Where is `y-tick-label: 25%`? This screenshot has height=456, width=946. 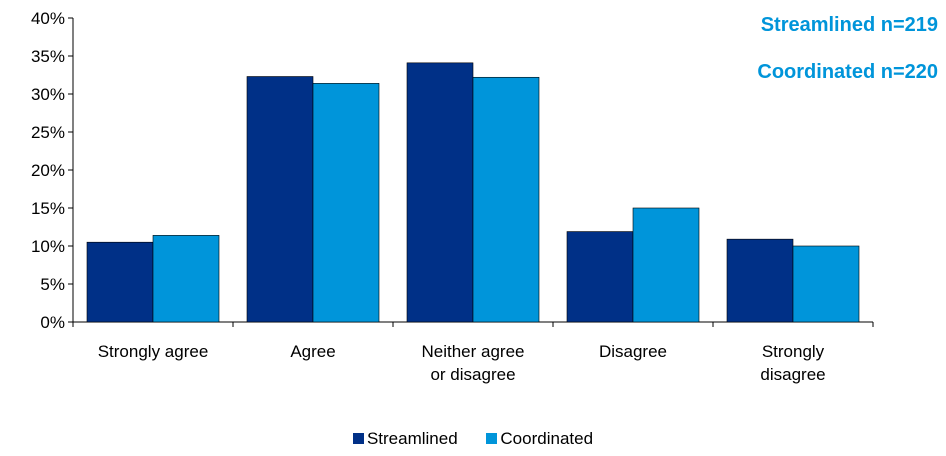
y-tick-label: 25% is located at coordinates (48, 132).